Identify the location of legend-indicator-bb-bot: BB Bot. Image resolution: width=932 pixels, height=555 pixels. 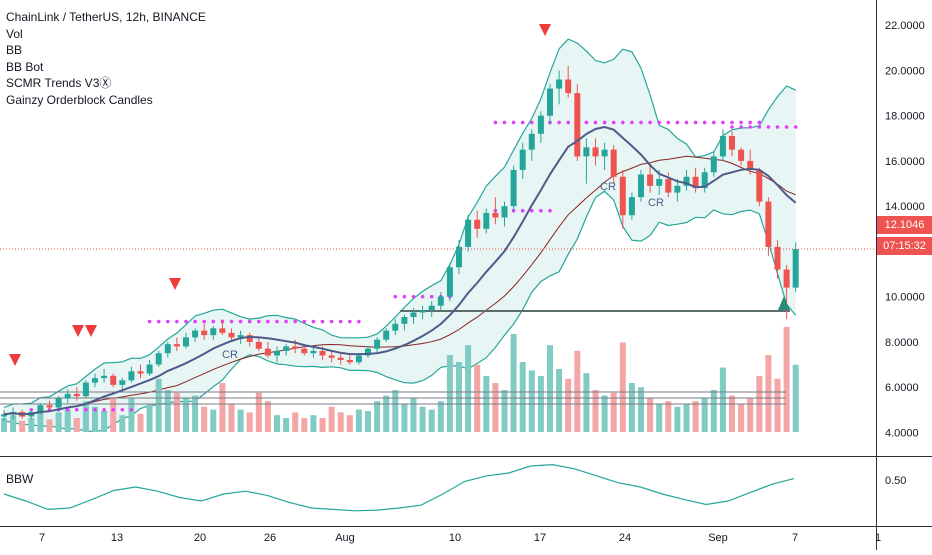
(25, 66).